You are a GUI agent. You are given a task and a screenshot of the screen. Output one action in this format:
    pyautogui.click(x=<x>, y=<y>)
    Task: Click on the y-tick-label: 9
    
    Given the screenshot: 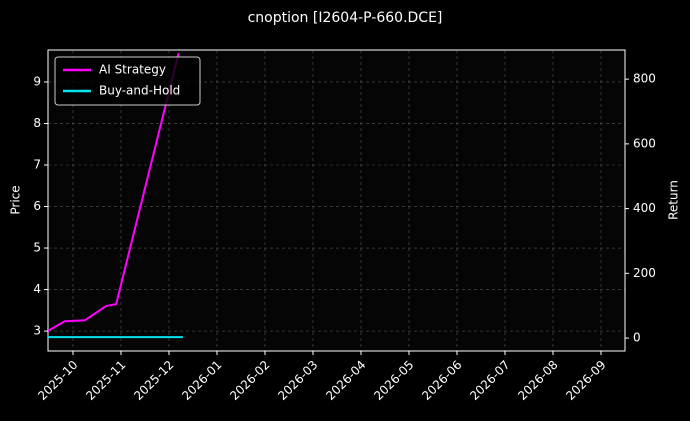 What is the action you would take?
    pyautogui.click(x=37, y=81)
    